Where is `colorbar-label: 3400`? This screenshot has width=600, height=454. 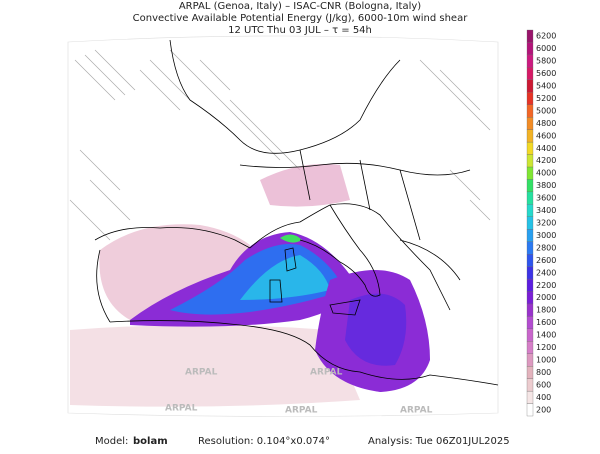
colorbar-label: 3400 is located at coordinates (546, 210).